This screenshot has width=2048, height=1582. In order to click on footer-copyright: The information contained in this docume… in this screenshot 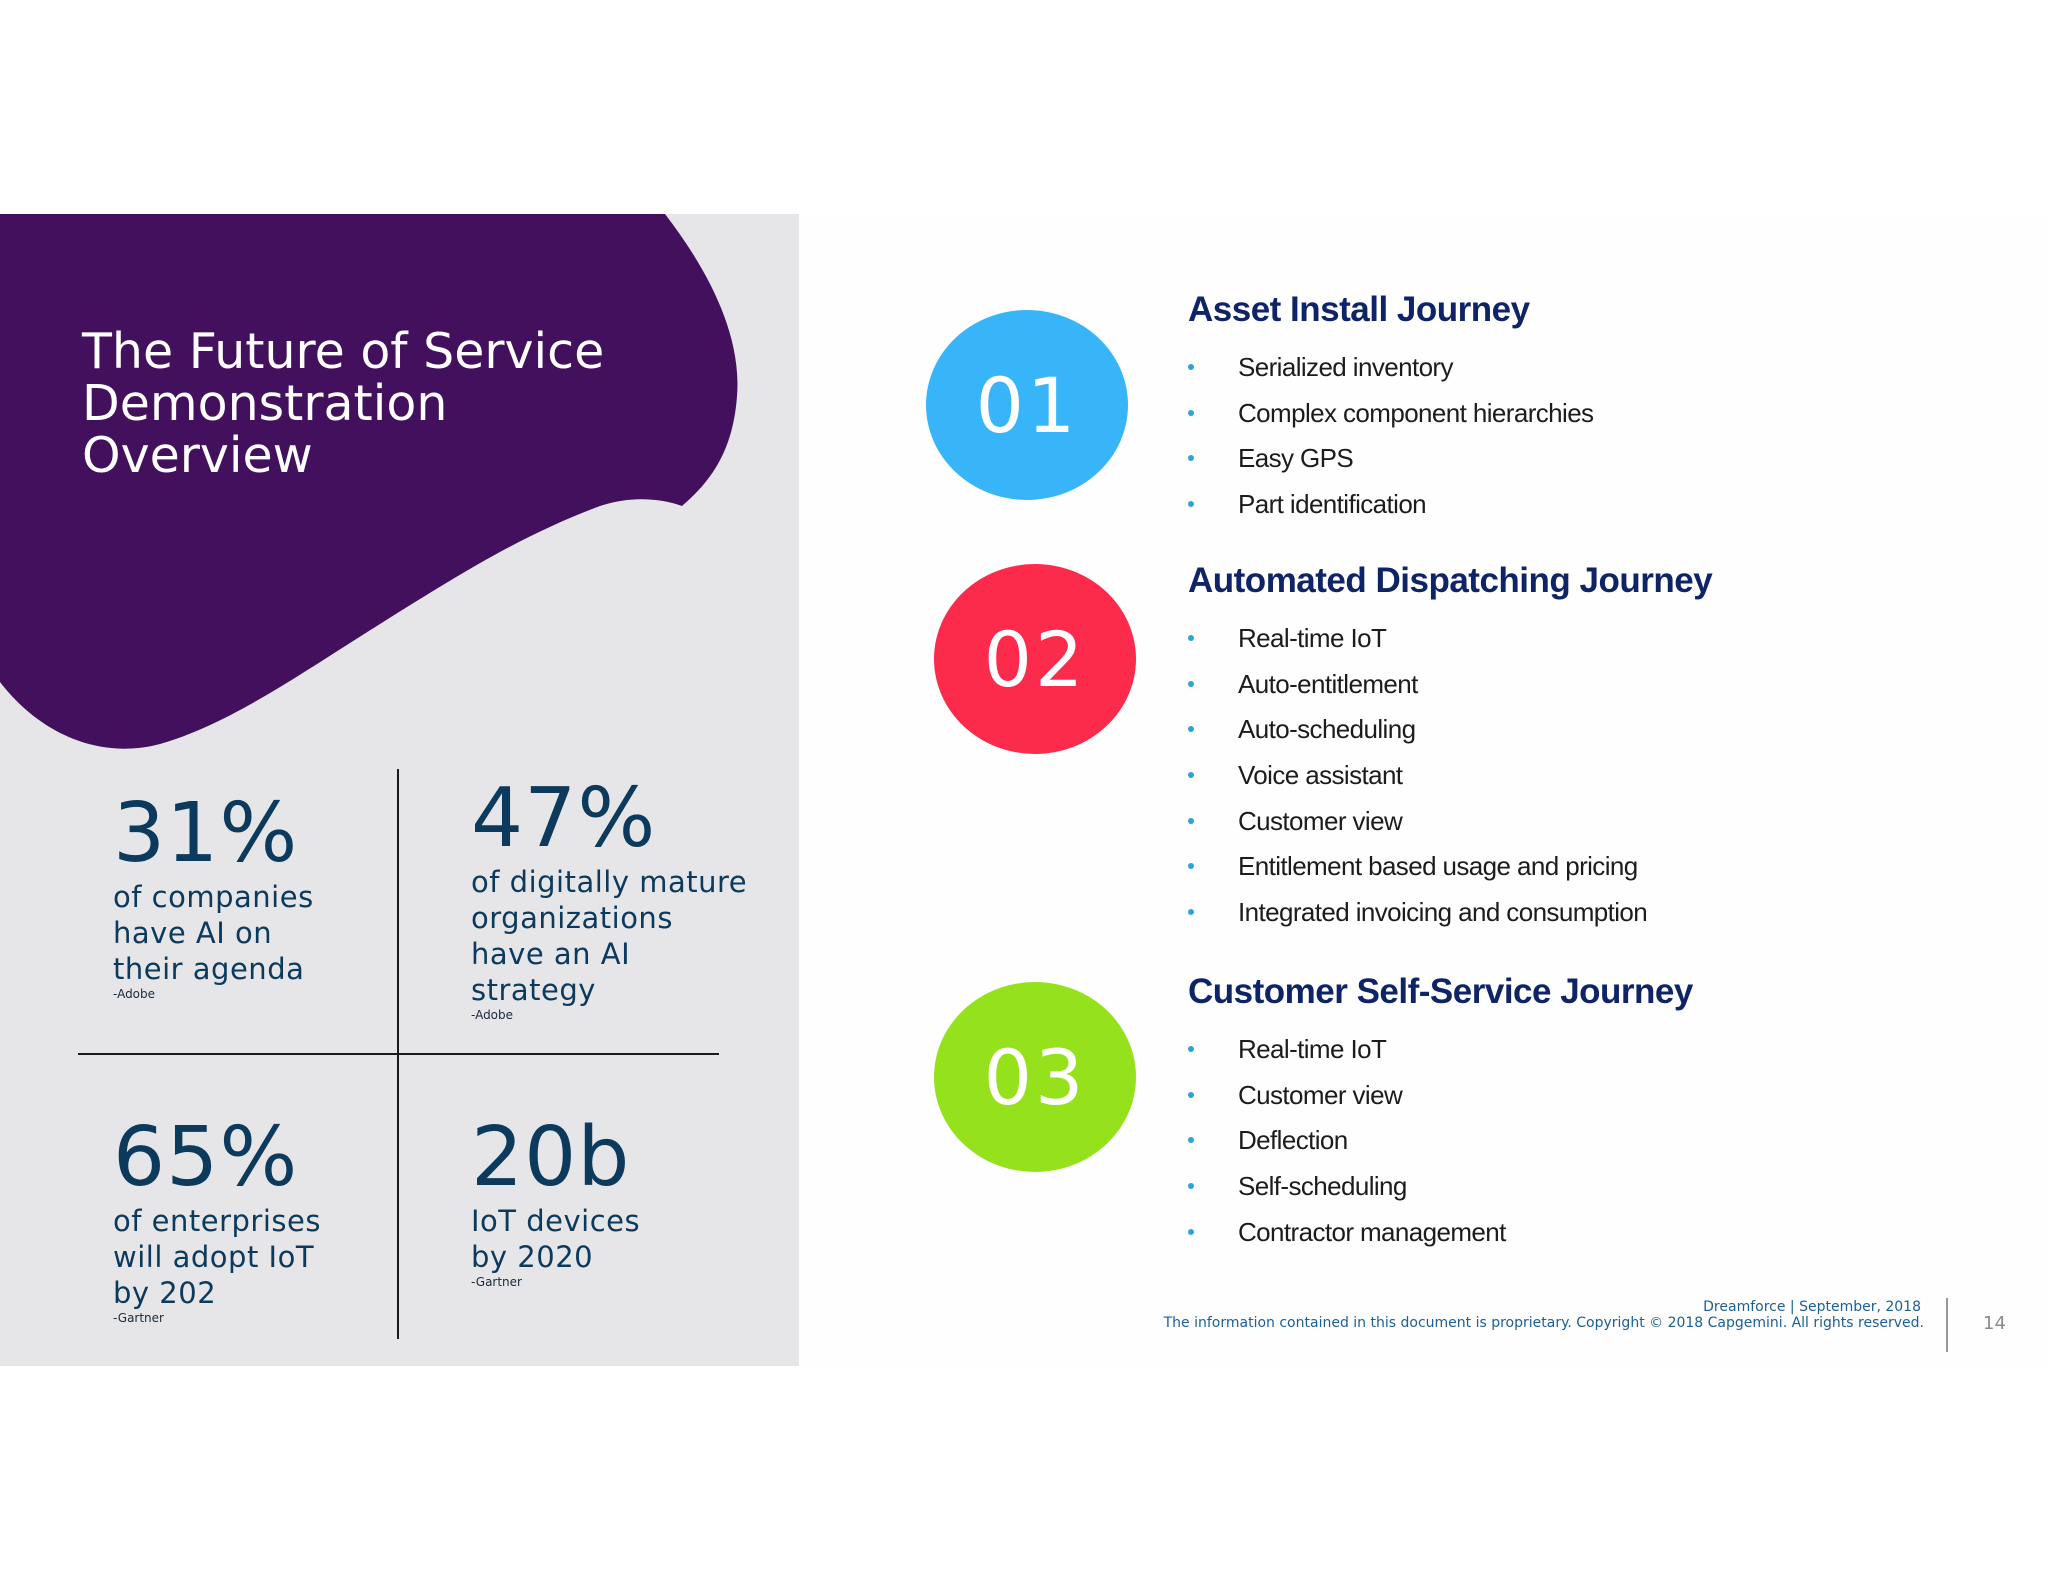, I will do `click(1543, 1323)`.